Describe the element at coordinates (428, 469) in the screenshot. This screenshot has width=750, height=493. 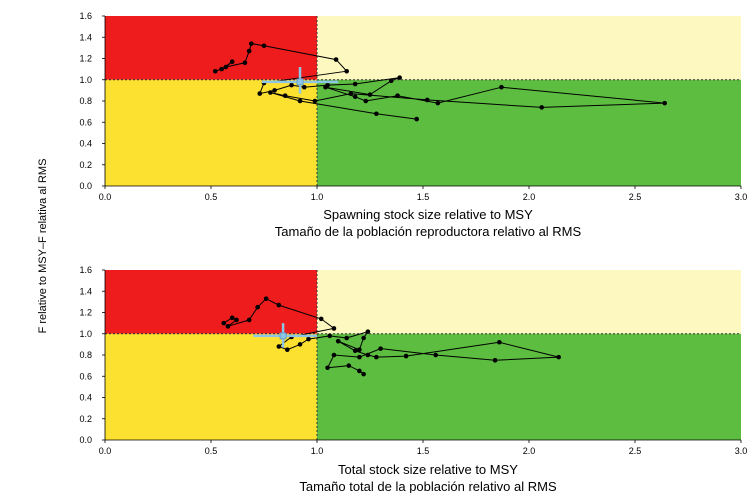
I see `x-axis-label: Total stock size relative to MSY` at that location.